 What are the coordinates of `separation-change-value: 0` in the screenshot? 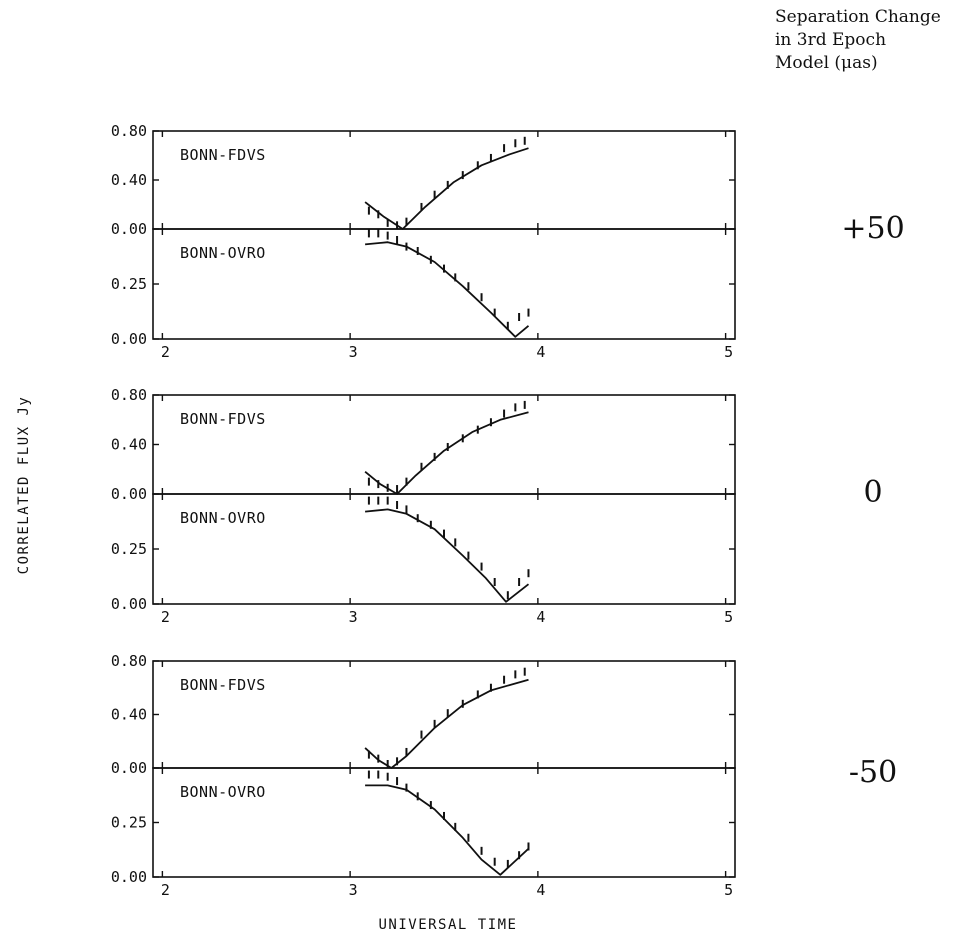 It's located at (872, 492).